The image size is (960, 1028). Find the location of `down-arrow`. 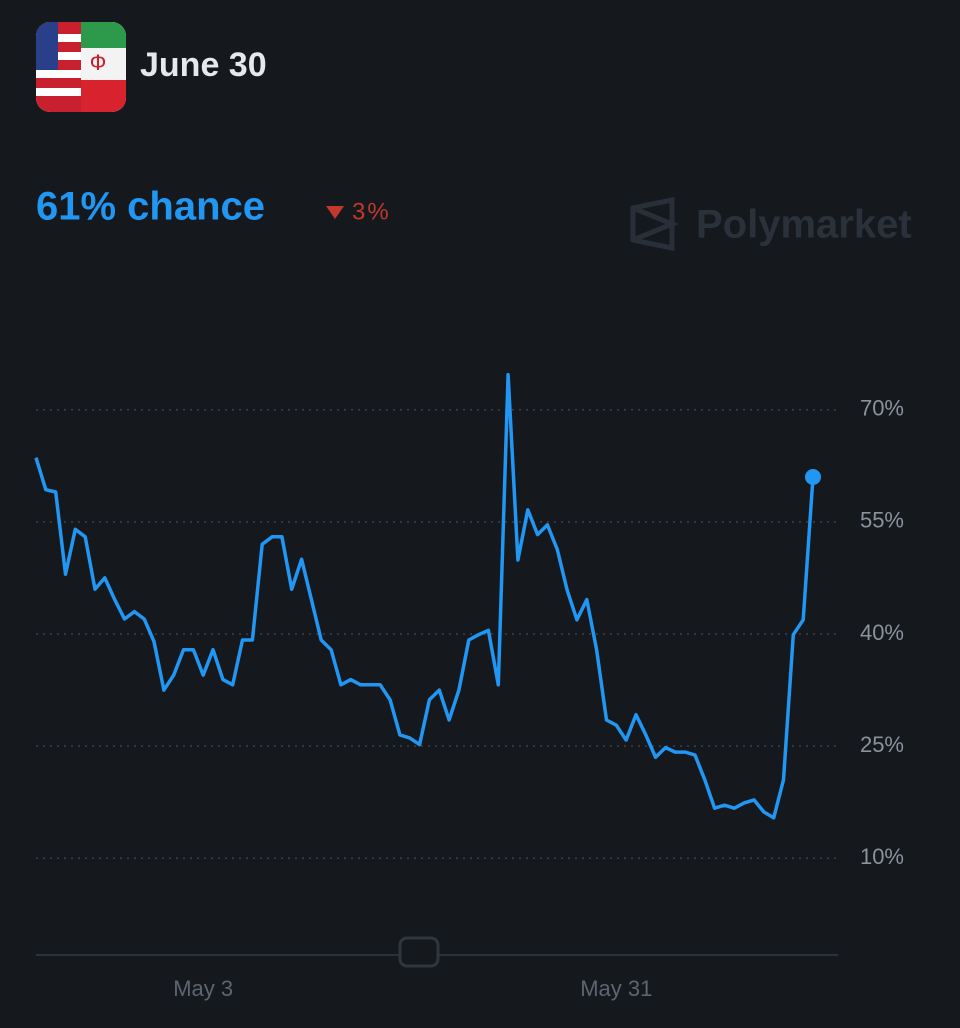

down-arrow is located at coordinates (335, 212).